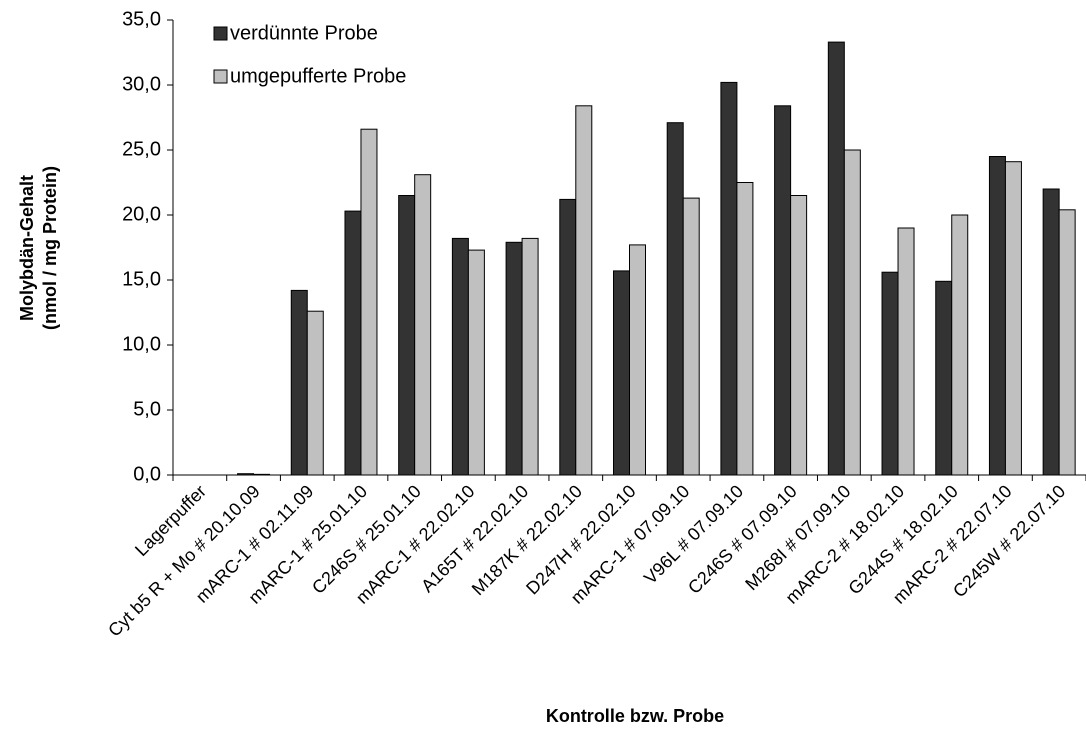 The height and width of the screenshot is (729, 1086). Describe the element at coordinates (141, 149) in the screenshot. I see `y-tick-label: 25,0` at that location.